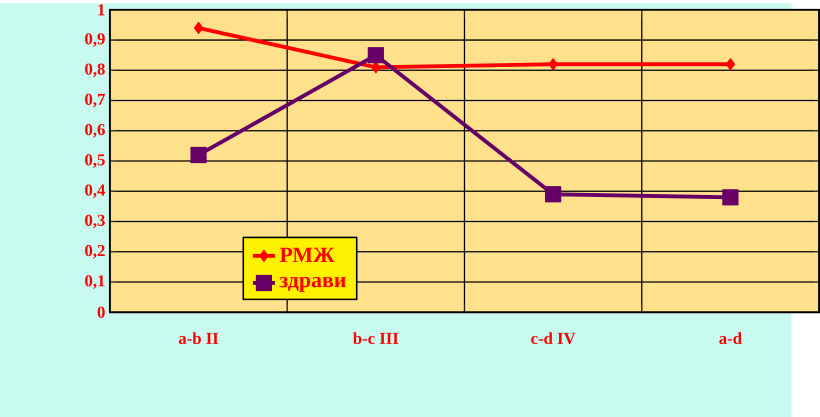 This screenshot has width=820, height=417. What do you see at coordinates (307, 255) in the screenshot?
I see `legend-label: РМЖ` at bounding box center [307, 255].